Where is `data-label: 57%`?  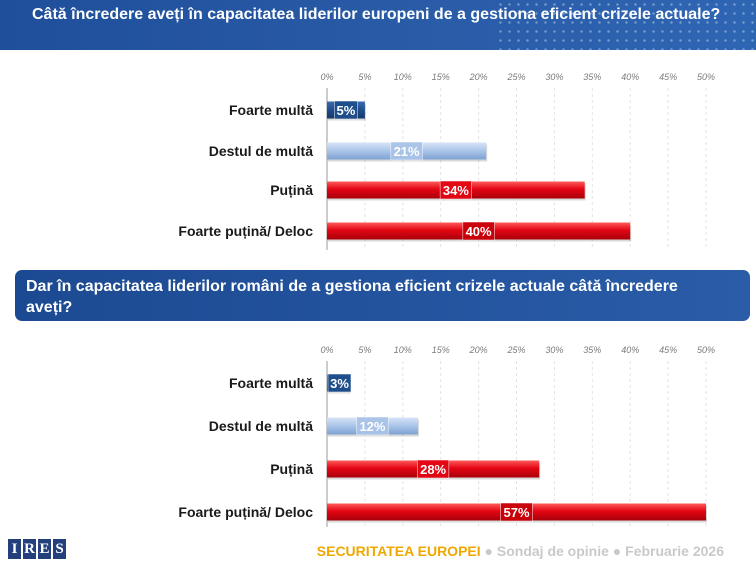
data-label: 57% is located at coordinates (516, 512).